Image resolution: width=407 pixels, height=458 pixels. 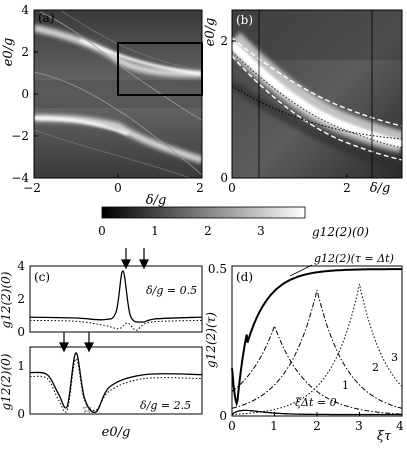 What do you see at coordinates (211, 340) in the screenshot?
I see `d-ylabel: g12(2)(τ)` at bounding box center [211, 340].